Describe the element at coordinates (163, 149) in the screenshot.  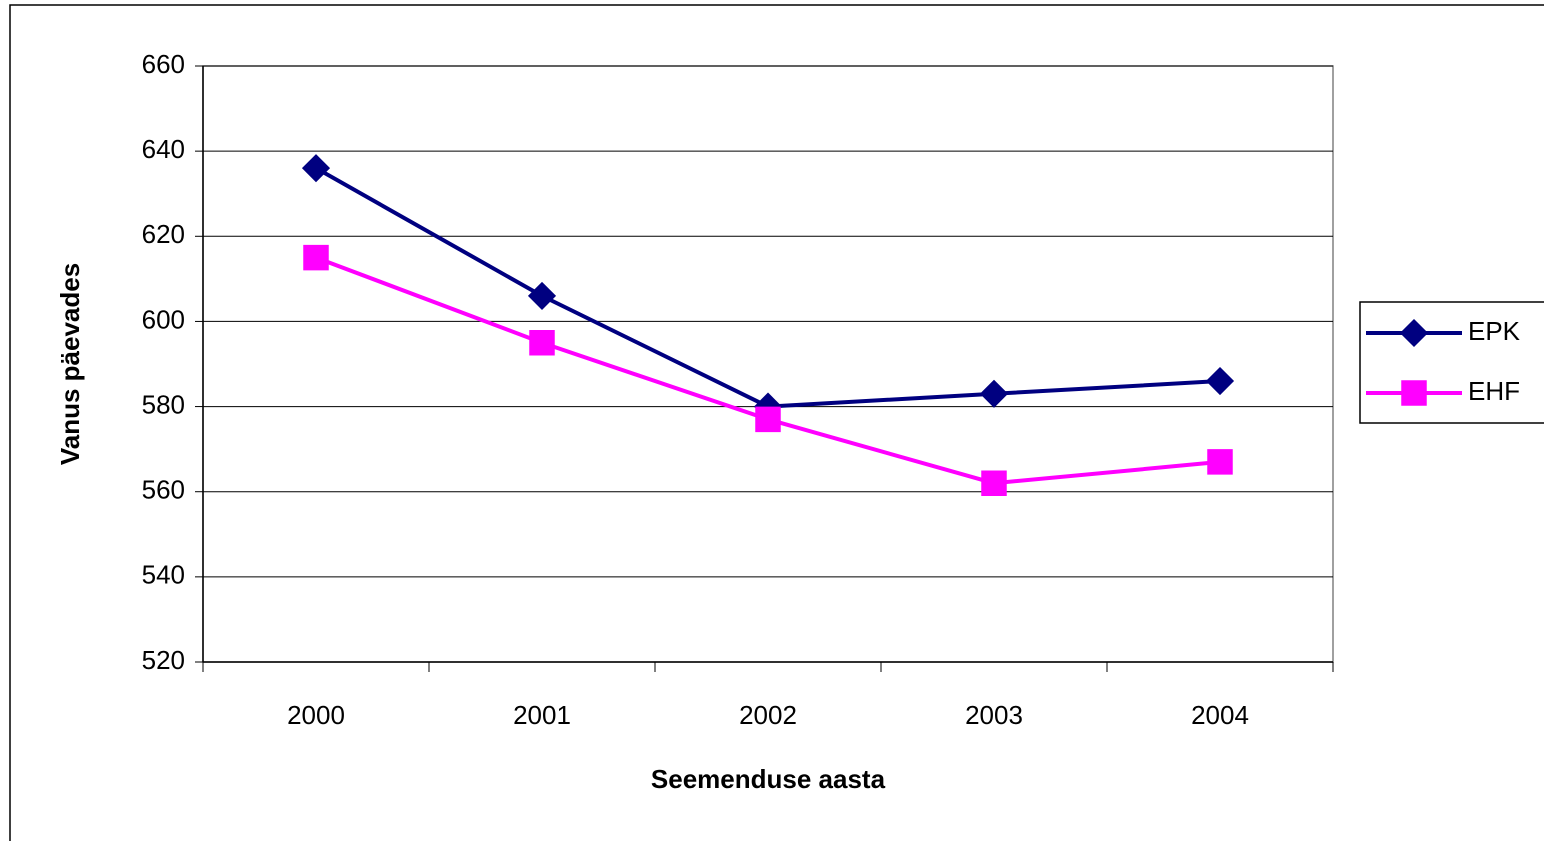
I see `y-tick-label: 640` at that location.